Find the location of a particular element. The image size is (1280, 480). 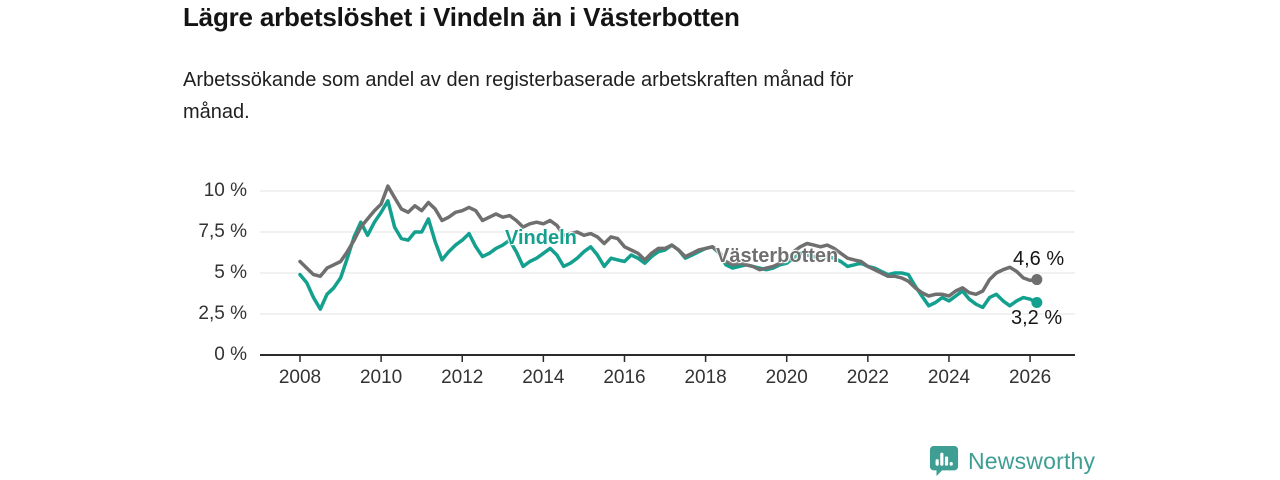

y-axis-tick-label: 0 % is located at coordinates (230, 354).